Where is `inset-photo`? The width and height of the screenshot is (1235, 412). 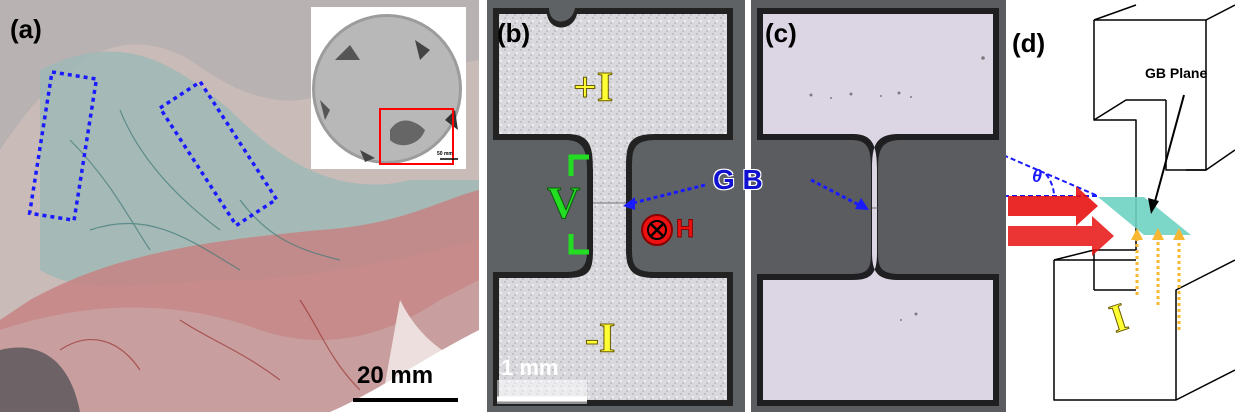
inset-photo is located at coordinates (388, 88).